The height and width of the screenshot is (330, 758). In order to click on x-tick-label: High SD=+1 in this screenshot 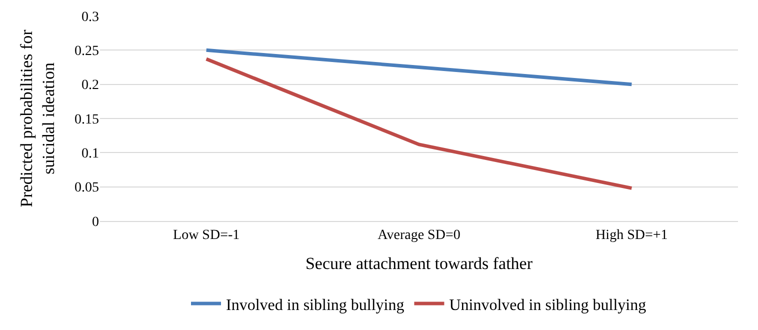, I will do `click(632, 235)`.